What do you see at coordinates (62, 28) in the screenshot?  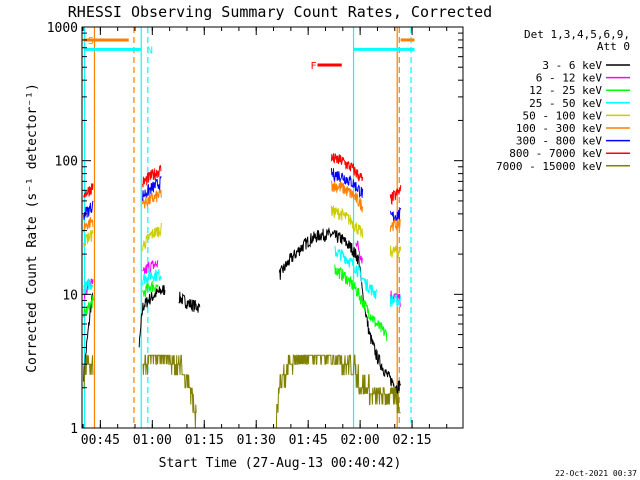 I see `y-tick-label-3: 1000` at bounding box center [62, 28].